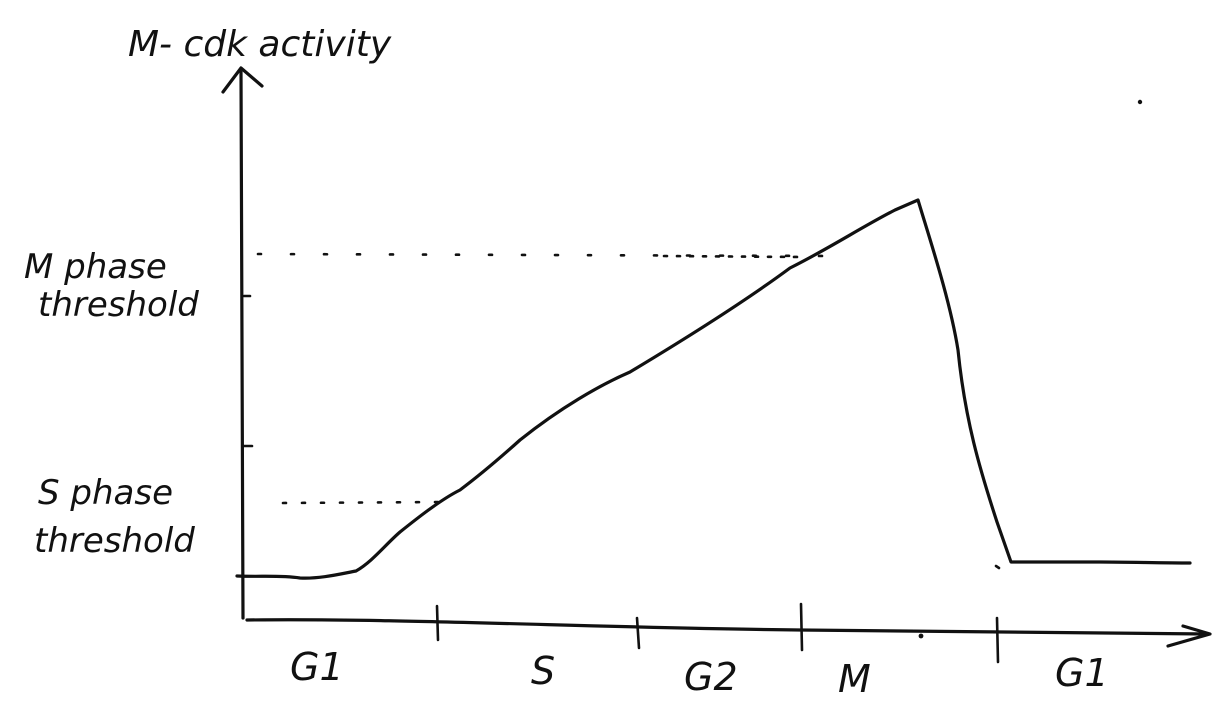 The height and width of the screenshot is (714, 1230). I want to click on phase-label-g1: G1, so click(317, 667).